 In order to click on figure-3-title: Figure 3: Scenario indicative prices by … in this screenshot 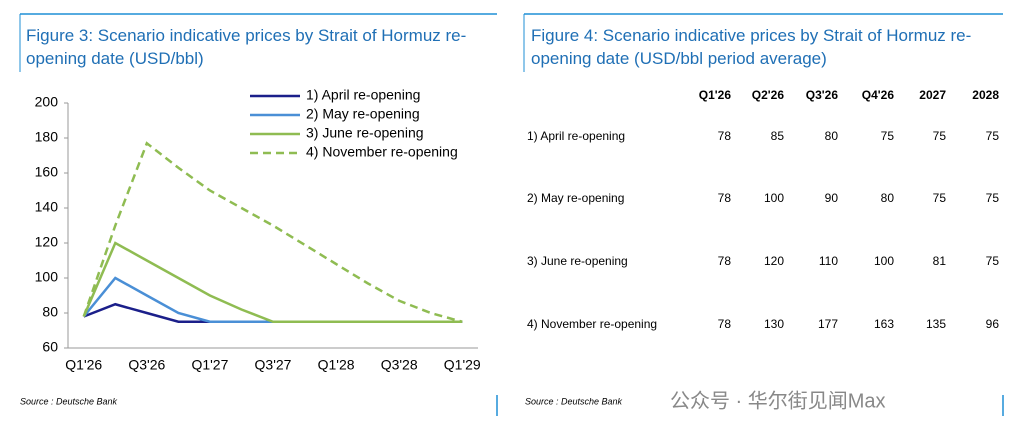, I will do `click(246, 47)`.